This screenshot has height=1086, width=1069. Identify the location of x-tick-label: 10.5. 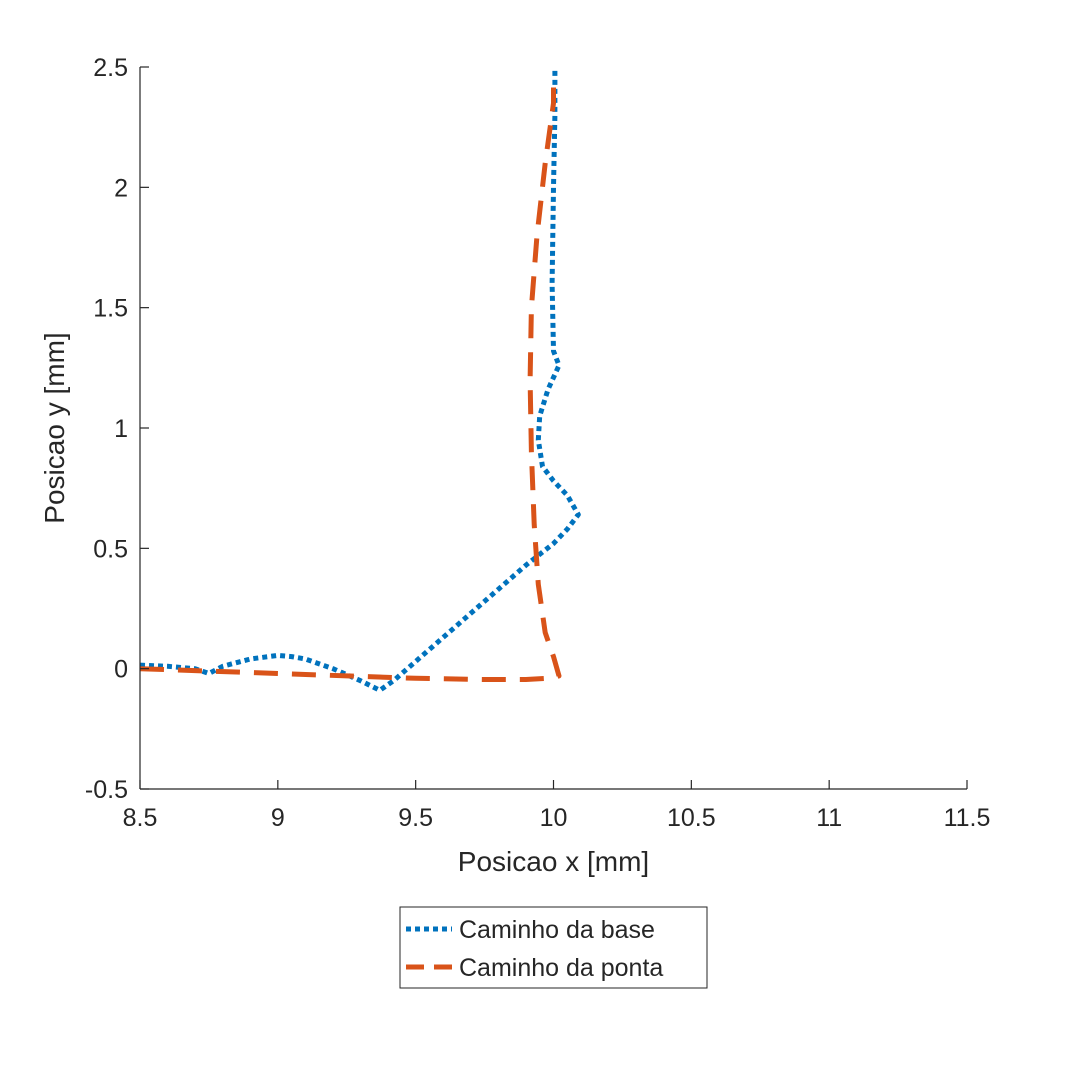
(691, 818).